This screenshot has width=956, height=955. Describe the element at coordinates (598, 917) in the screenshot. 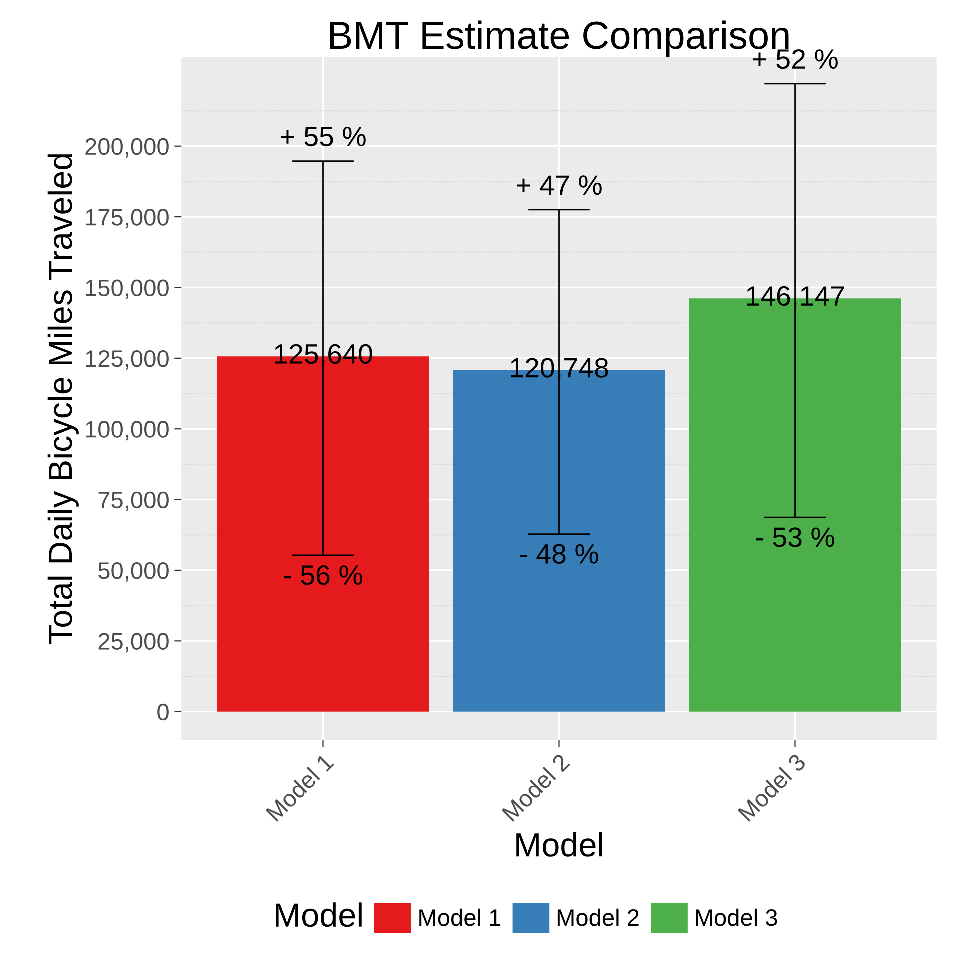

I see `legend-label: Model 2` at that location.